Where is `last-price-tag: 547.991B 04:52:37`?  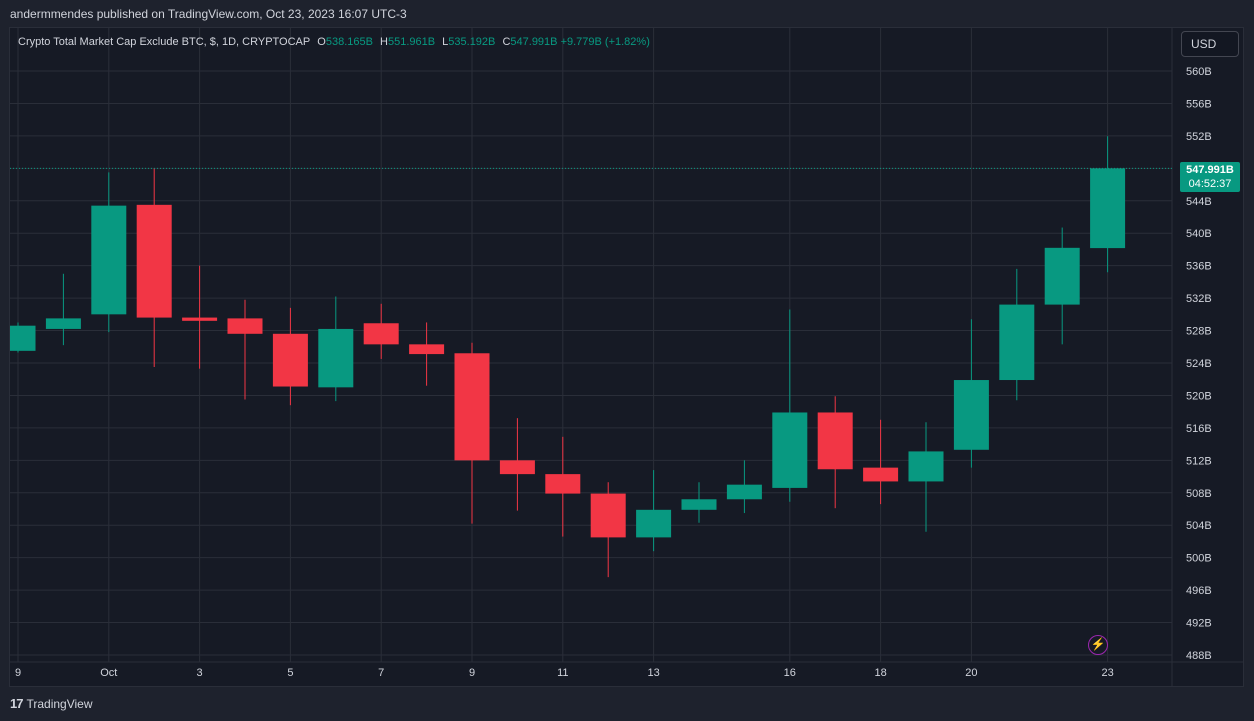
last-price-tag: 547.991B 04:52:37 is located at coordinates (1210, 177).